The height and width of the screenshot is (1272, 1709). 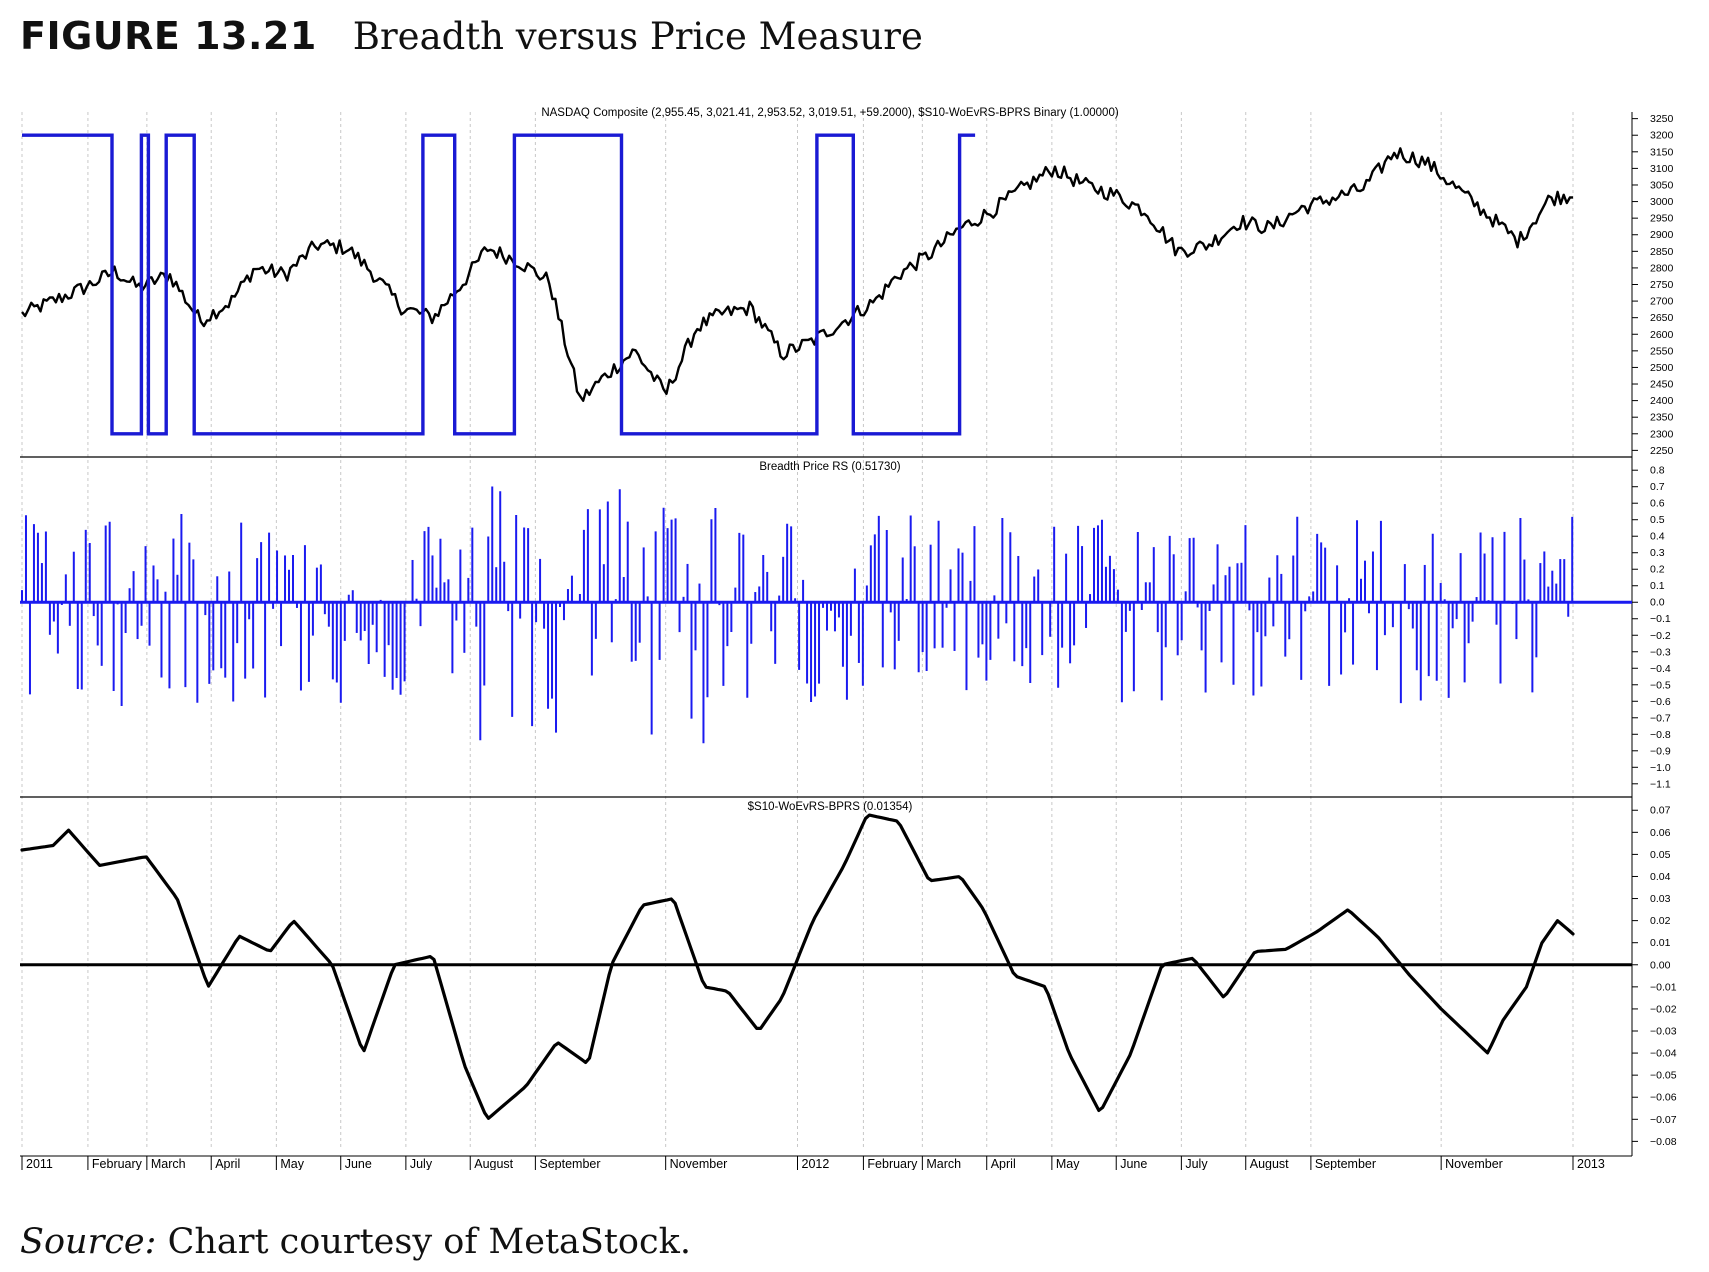 I want to click on y-tick-label: 2350, so click(x=1662, y=418).